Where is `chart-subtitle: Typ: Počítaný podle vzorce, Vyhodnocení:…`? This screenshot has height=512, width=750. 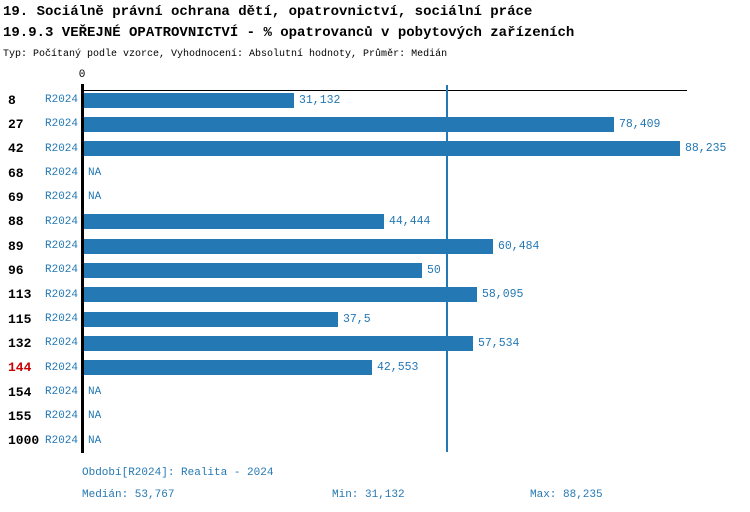
chart-subtitle: Typ: Počítaný podle vzorce, Vyhodnocení:… is located at coordinates (225, 54).